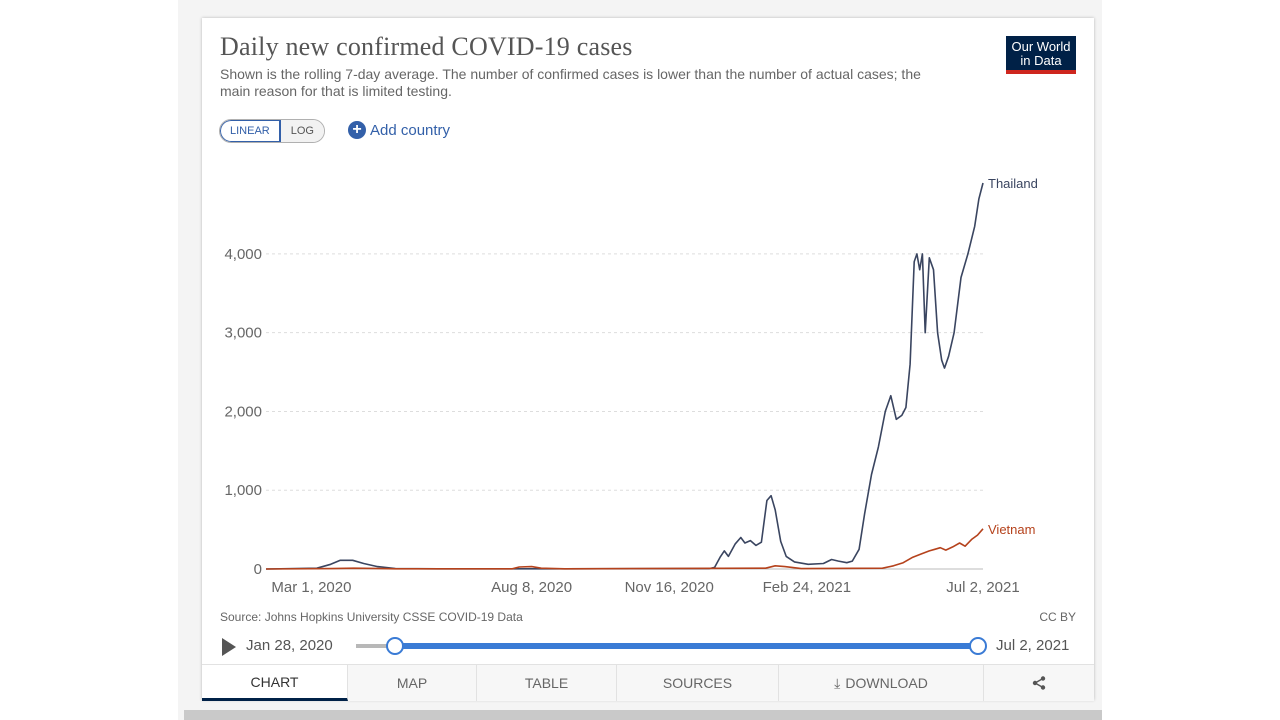 This screenshot has width=1280, height=720. Describe the element at coordinates (376, 646) in the screenshot. I see `timeline-track-inactive` at that location.